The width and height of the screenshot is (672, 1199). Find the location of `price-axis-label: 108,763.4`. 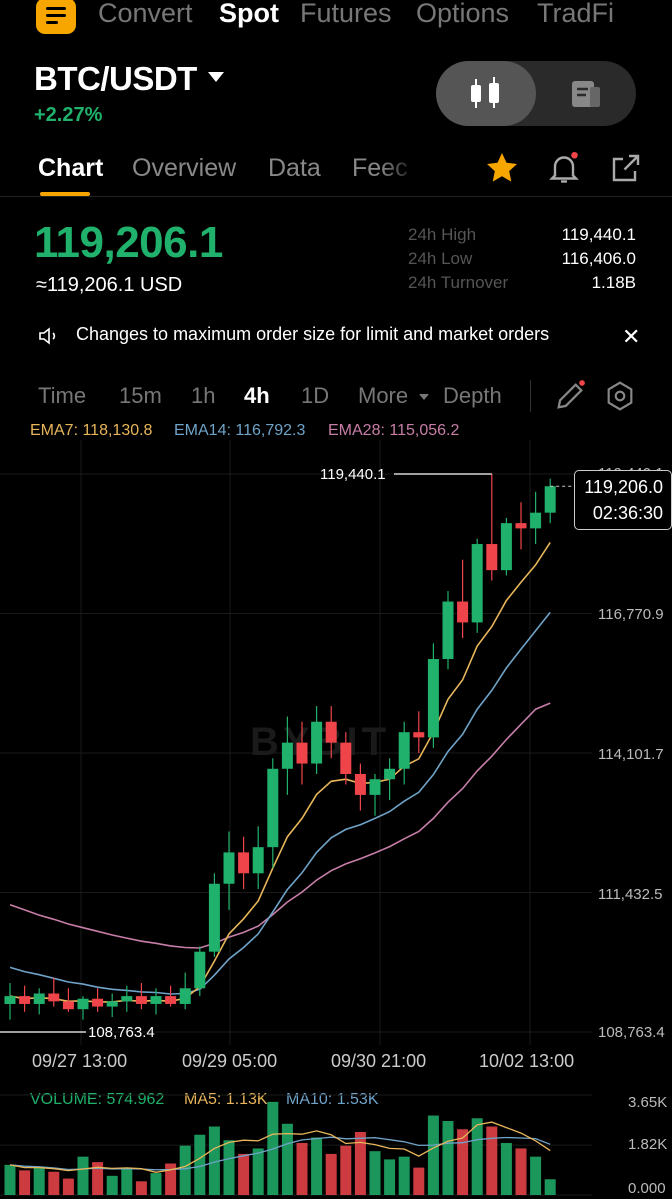

price-axis-label: 108,763.4 is located at coordinates (631, 1032).